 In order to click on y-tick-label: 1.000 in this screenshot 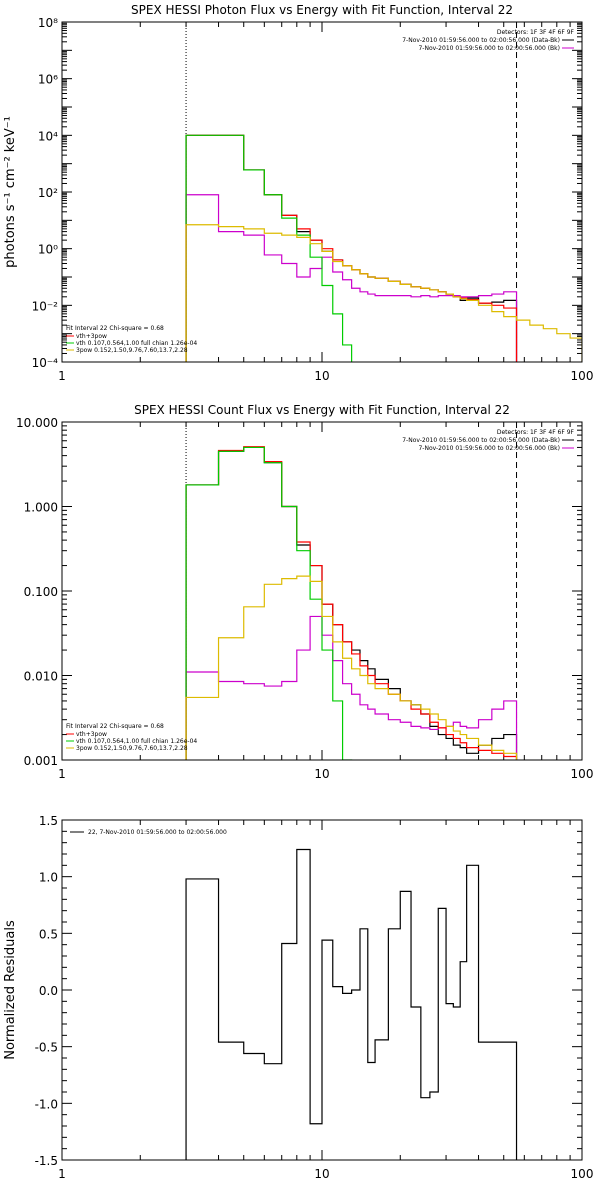, I will do `click(41, 508)`.